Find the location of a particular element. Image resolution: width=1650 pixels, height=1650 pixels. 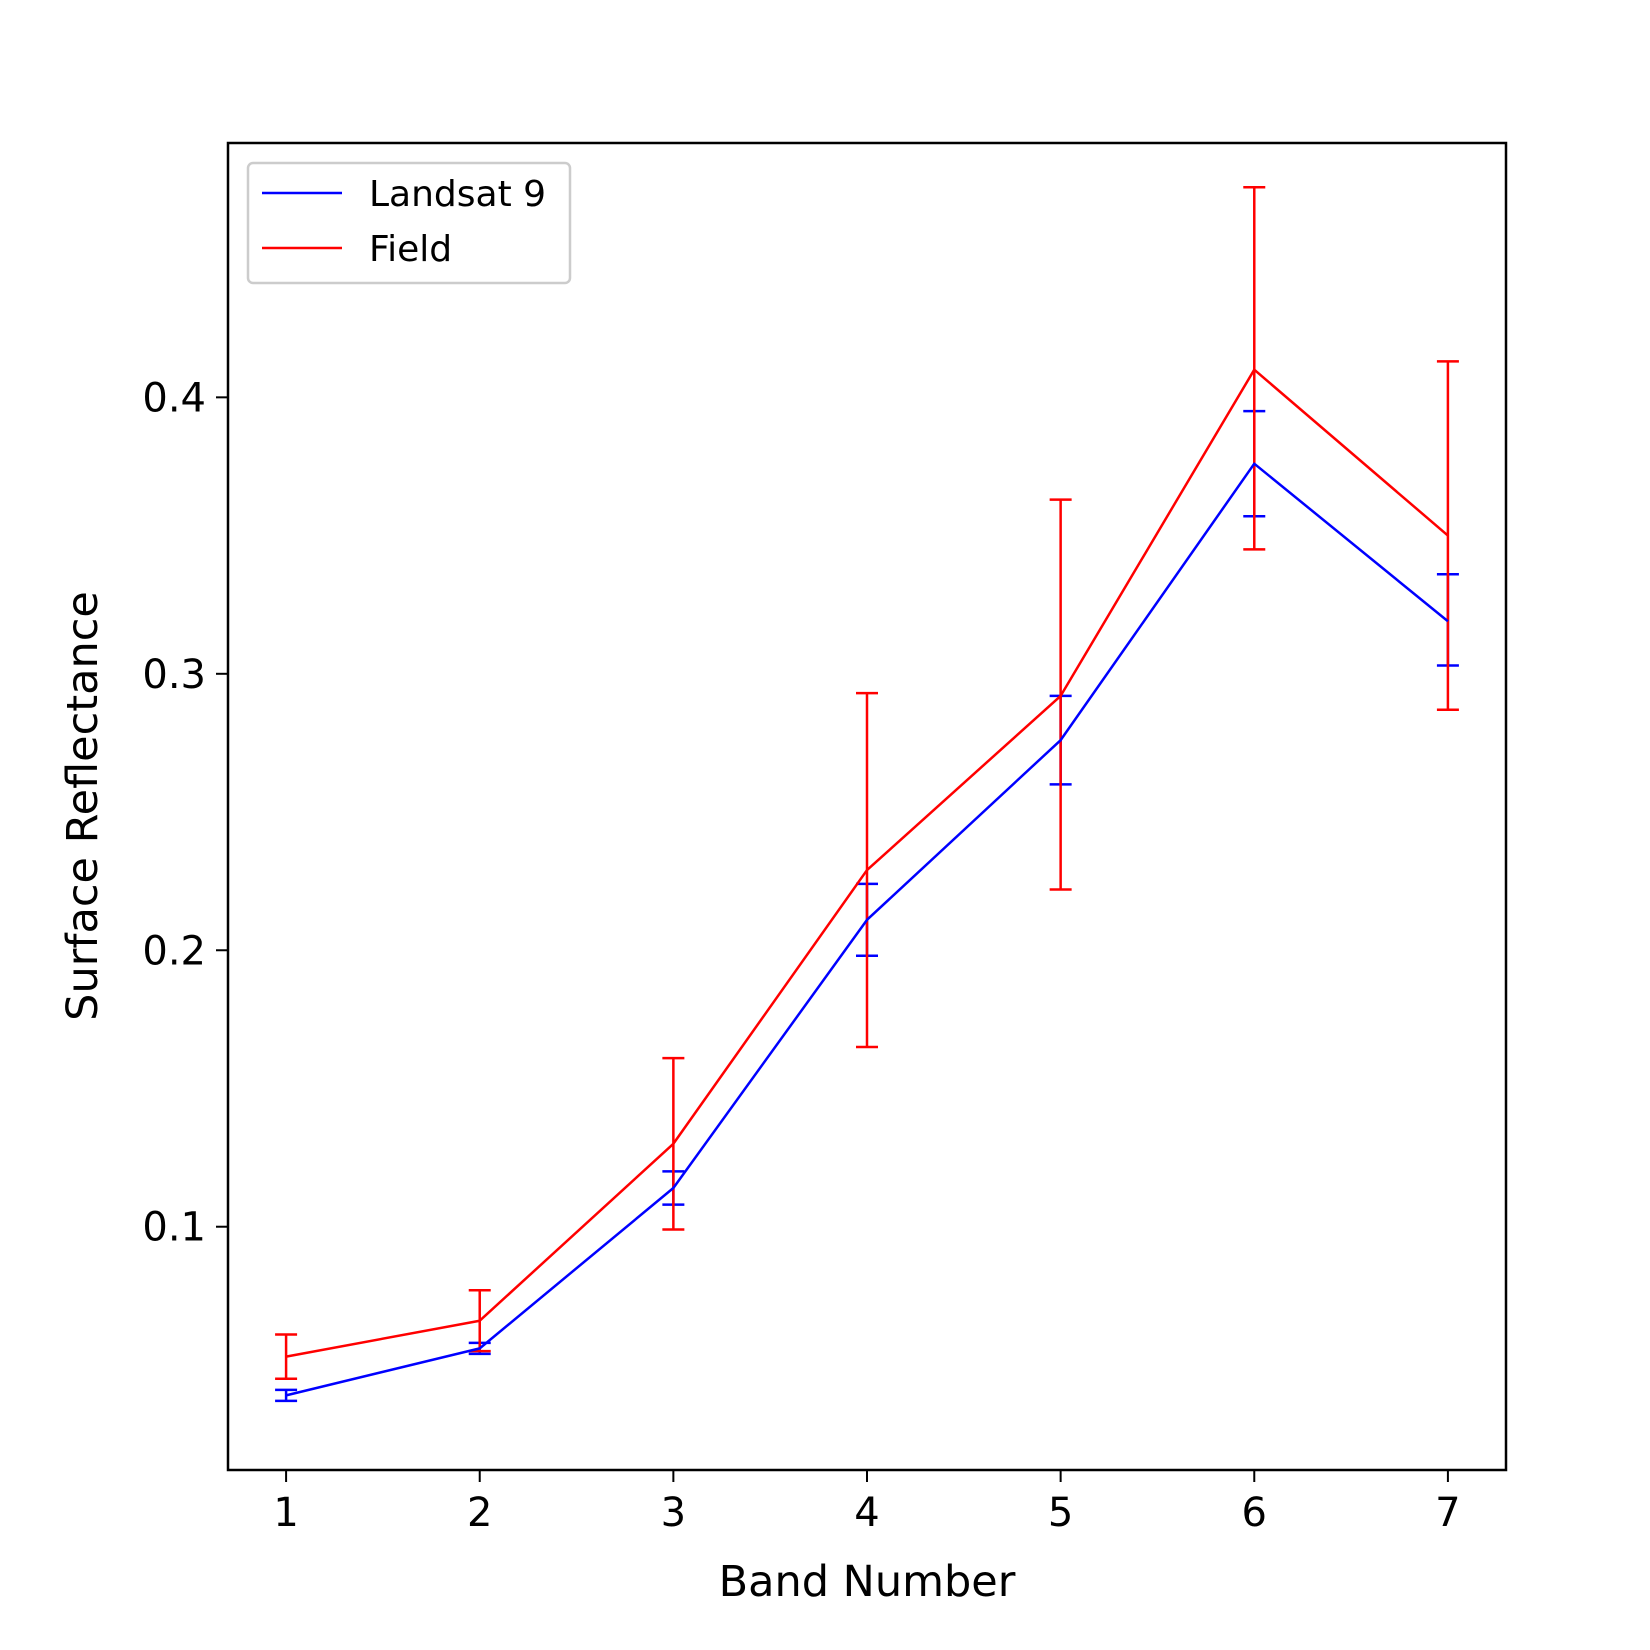

legend-label-field: Field is located at coordinates (410, 249).